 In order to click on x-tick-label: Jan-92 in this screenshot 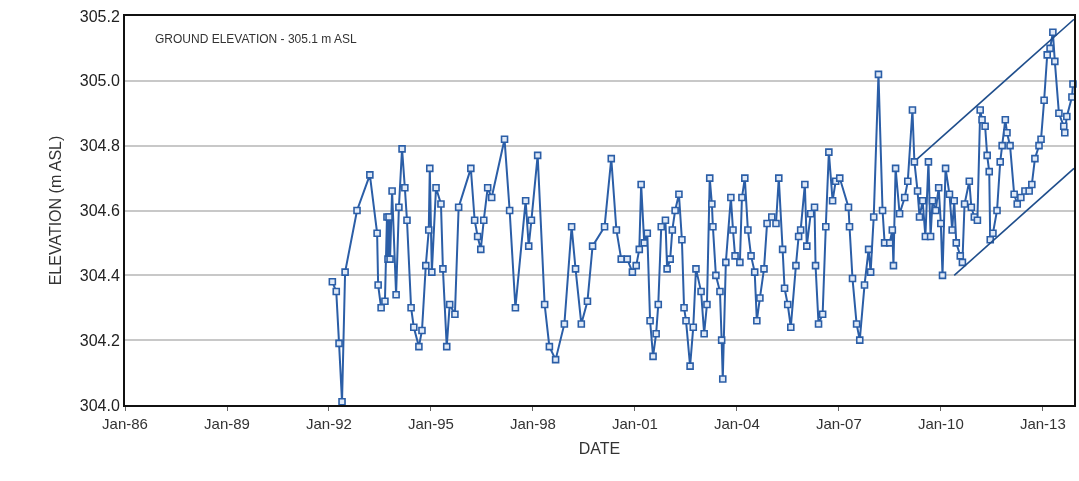, I will do `click(328, 423)`.